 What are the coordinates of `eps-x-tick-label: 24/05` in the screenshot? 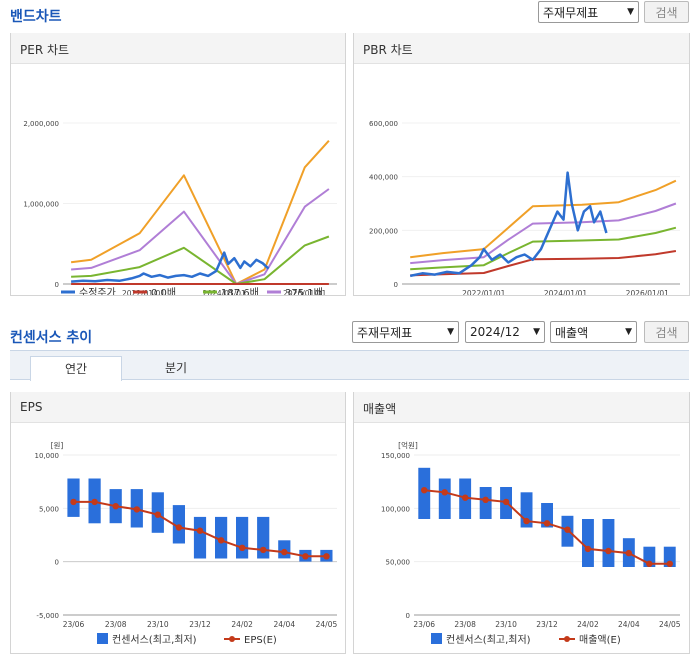 It's located at (327, 624).